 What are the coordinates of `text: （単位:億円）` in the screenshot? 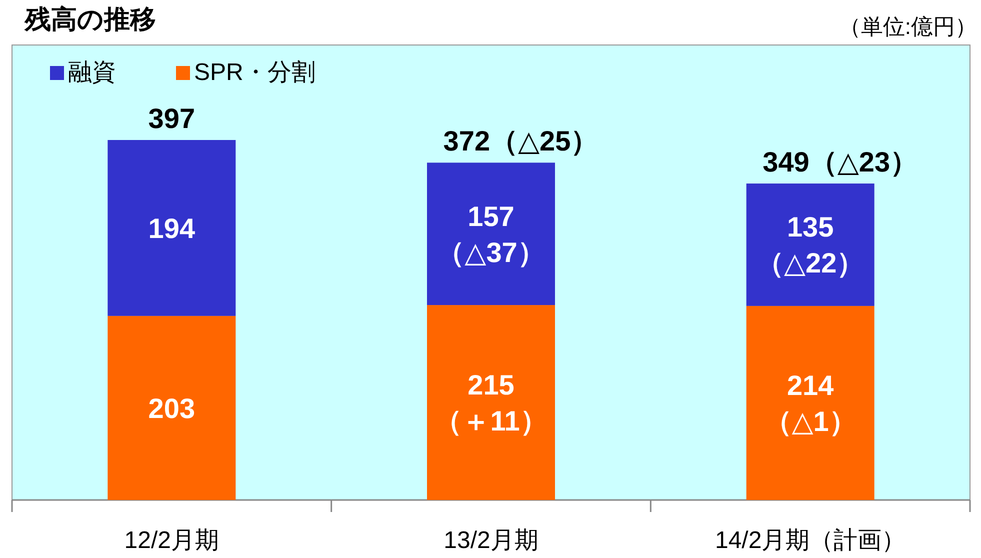 It's located at (907, 26).